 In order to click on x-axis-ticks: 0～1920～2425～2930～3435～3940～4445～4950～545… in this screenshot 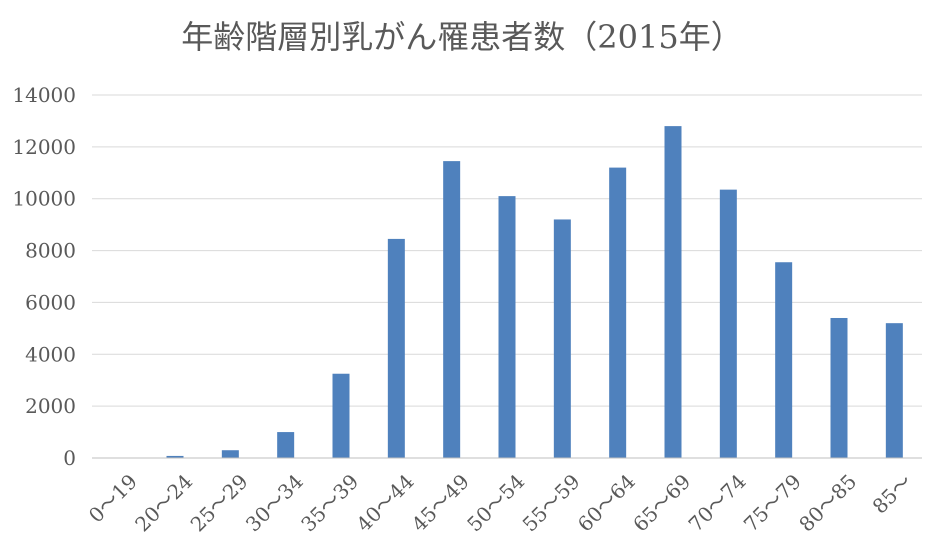, I will do `click(500, 502)`.